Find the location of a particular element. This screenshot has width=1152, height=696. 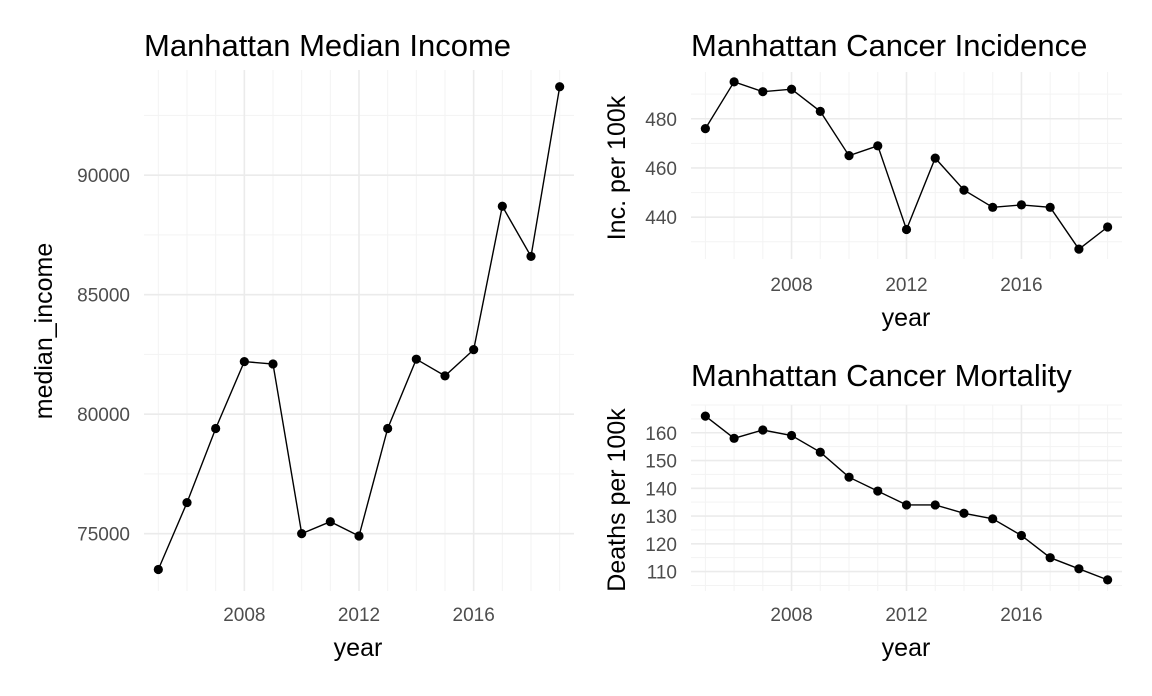

income-x-axis-title: year is located at coordinates (358, 648).